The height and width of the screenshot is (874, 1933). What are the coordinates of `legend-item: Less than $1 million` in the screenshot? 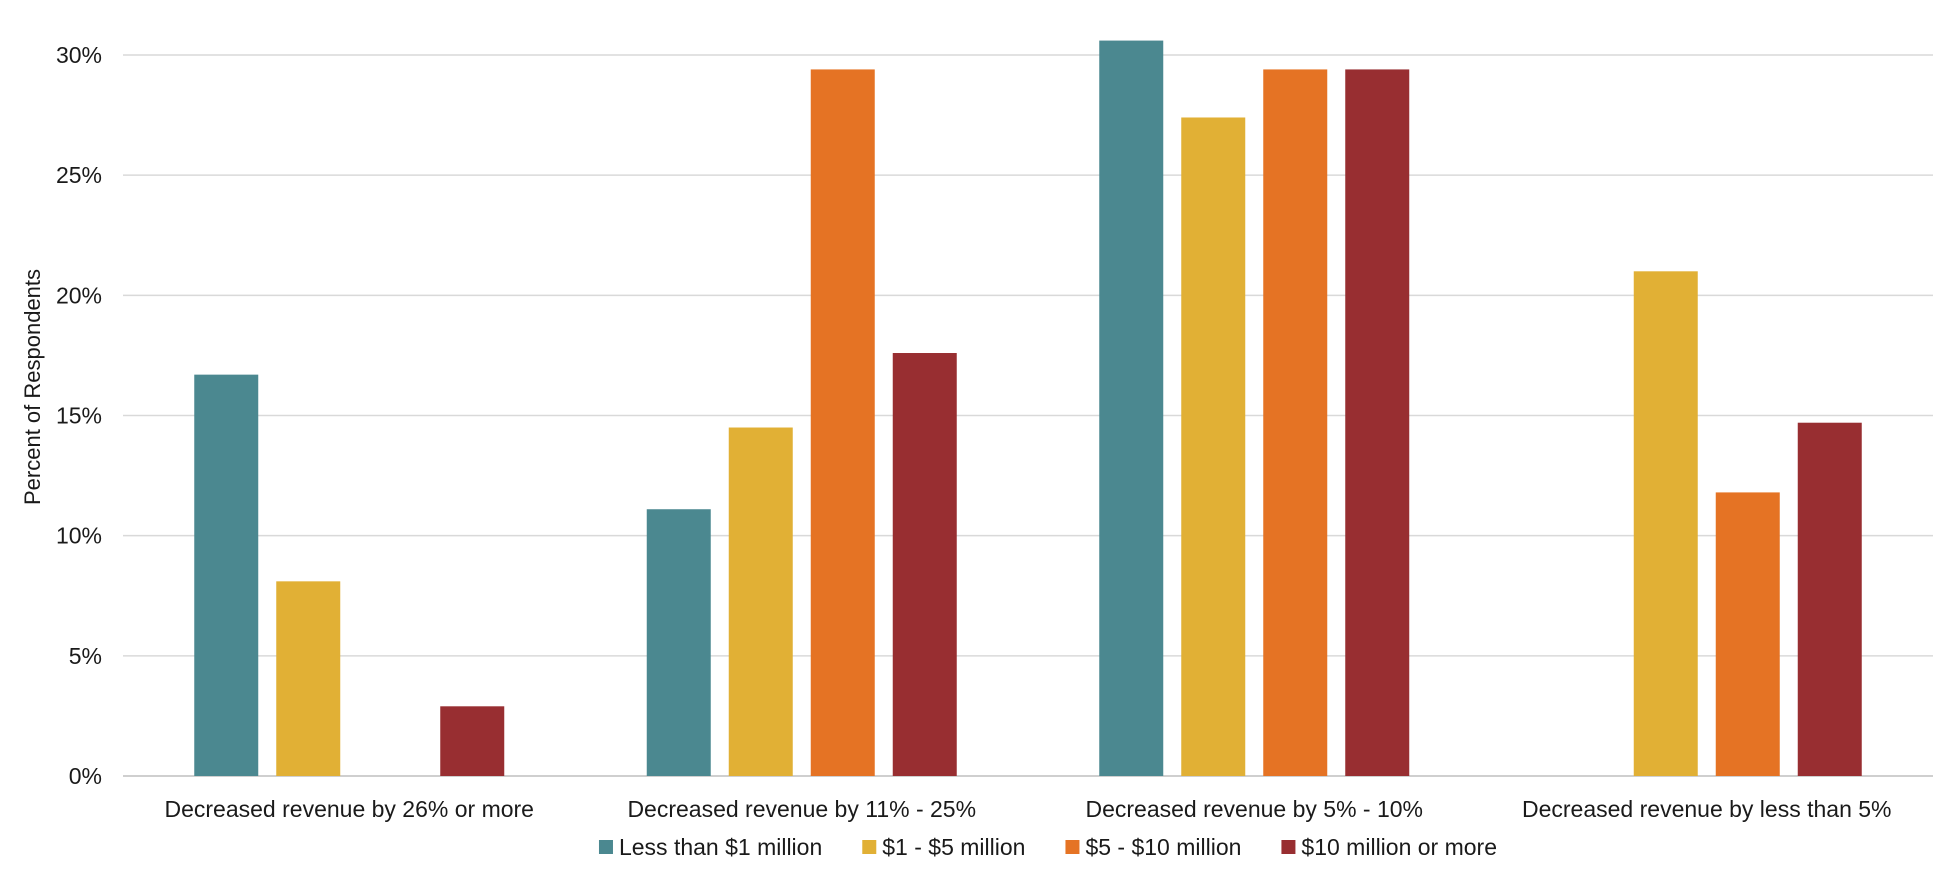 It's located at (710, 847).